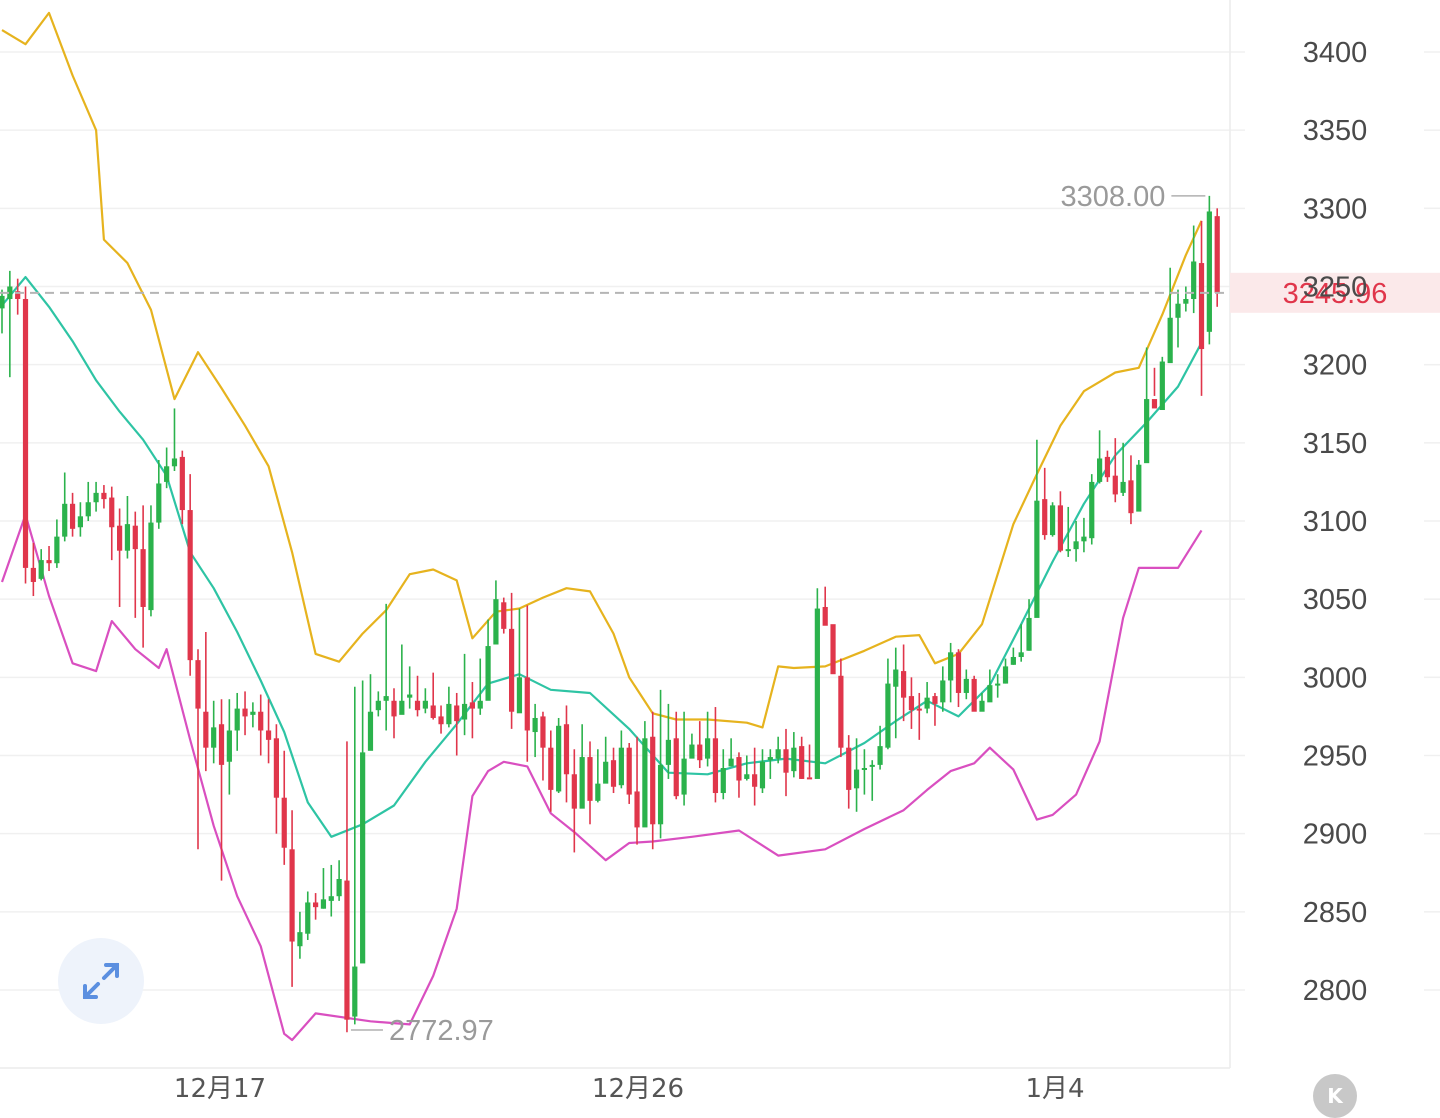  What do you see at coordinates (629, 1089) in the screenshot?
I see `x-axis-date-labels: 12月17 12月26 1月4` at bounding box center [629, 1089].